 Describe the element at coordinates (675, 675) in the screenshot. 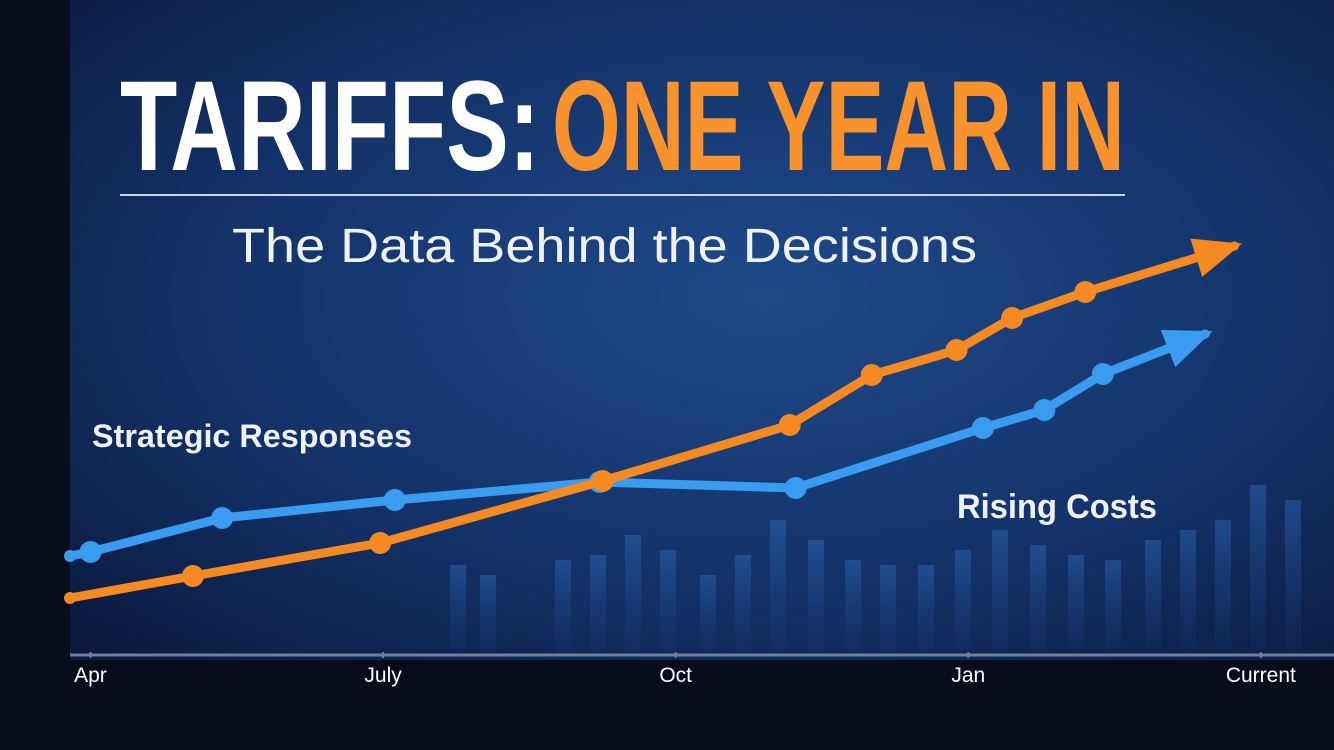

I see `x-tick-label: Oct` at that location.